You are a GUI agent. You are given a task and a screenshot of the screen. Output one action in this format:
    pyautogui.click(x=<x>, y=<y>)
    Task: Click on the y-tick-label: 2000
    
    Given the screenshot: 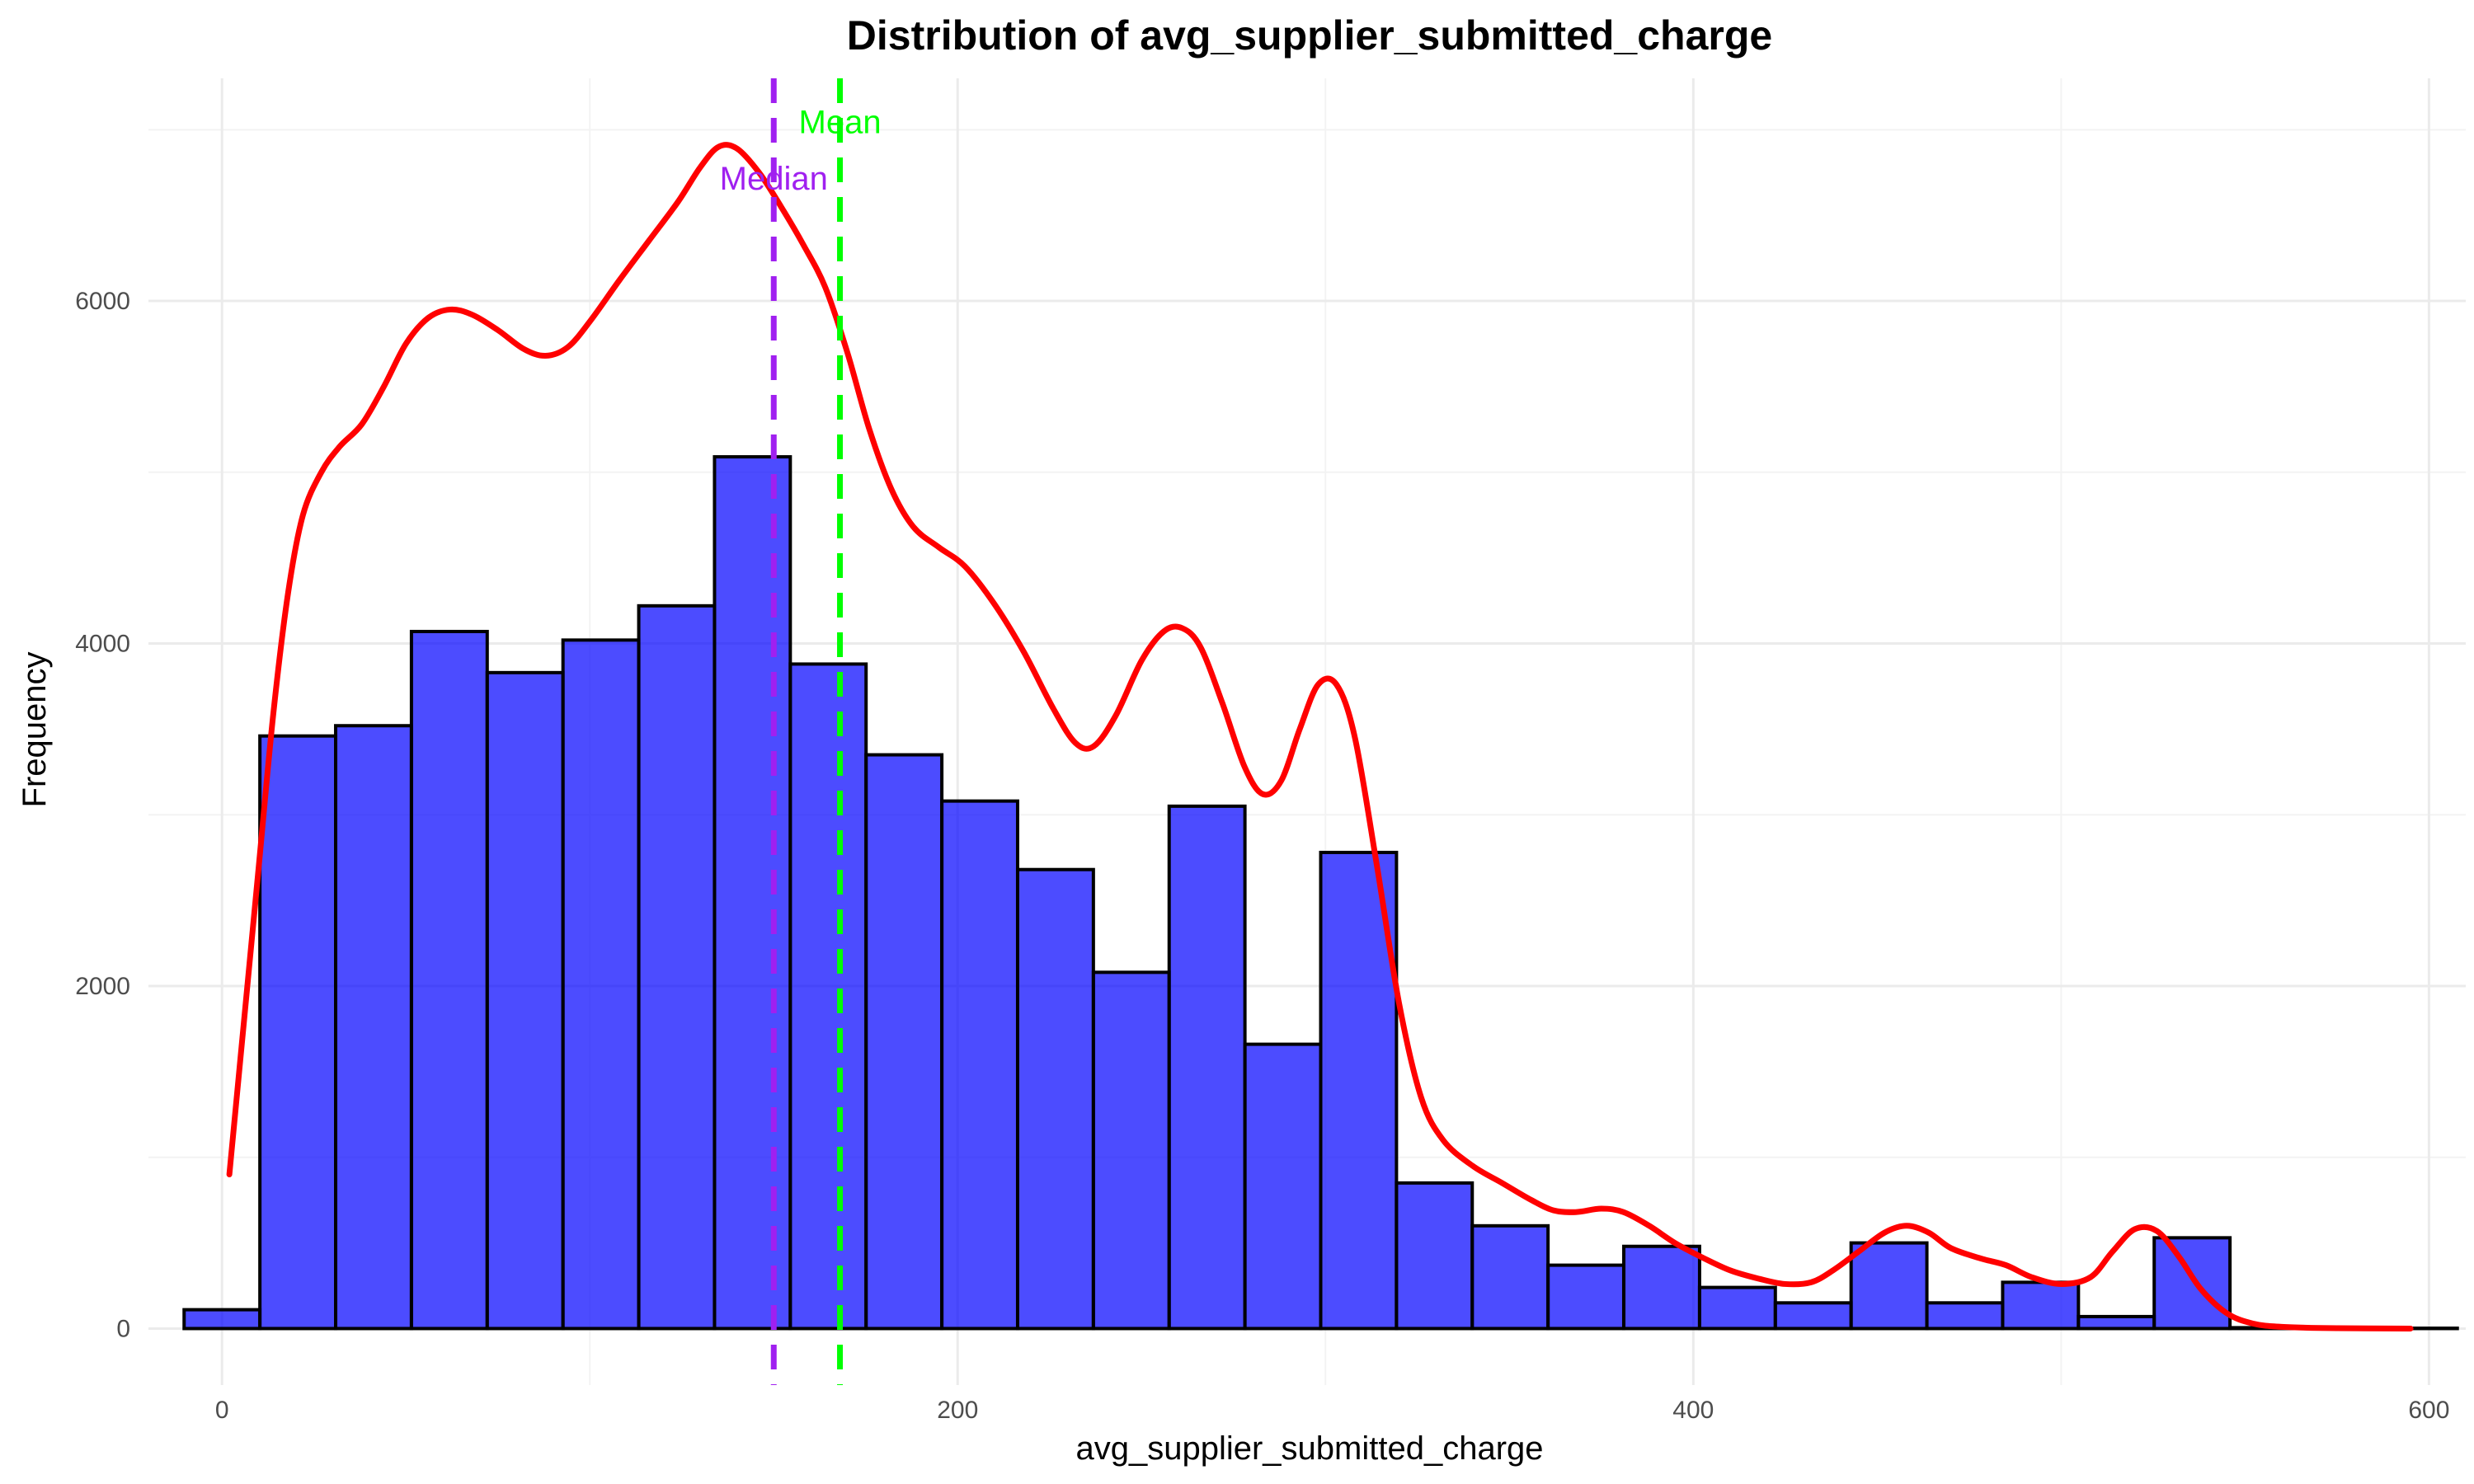 What is the action you would take?
    pyautogui.click(x=102, y=986)
    